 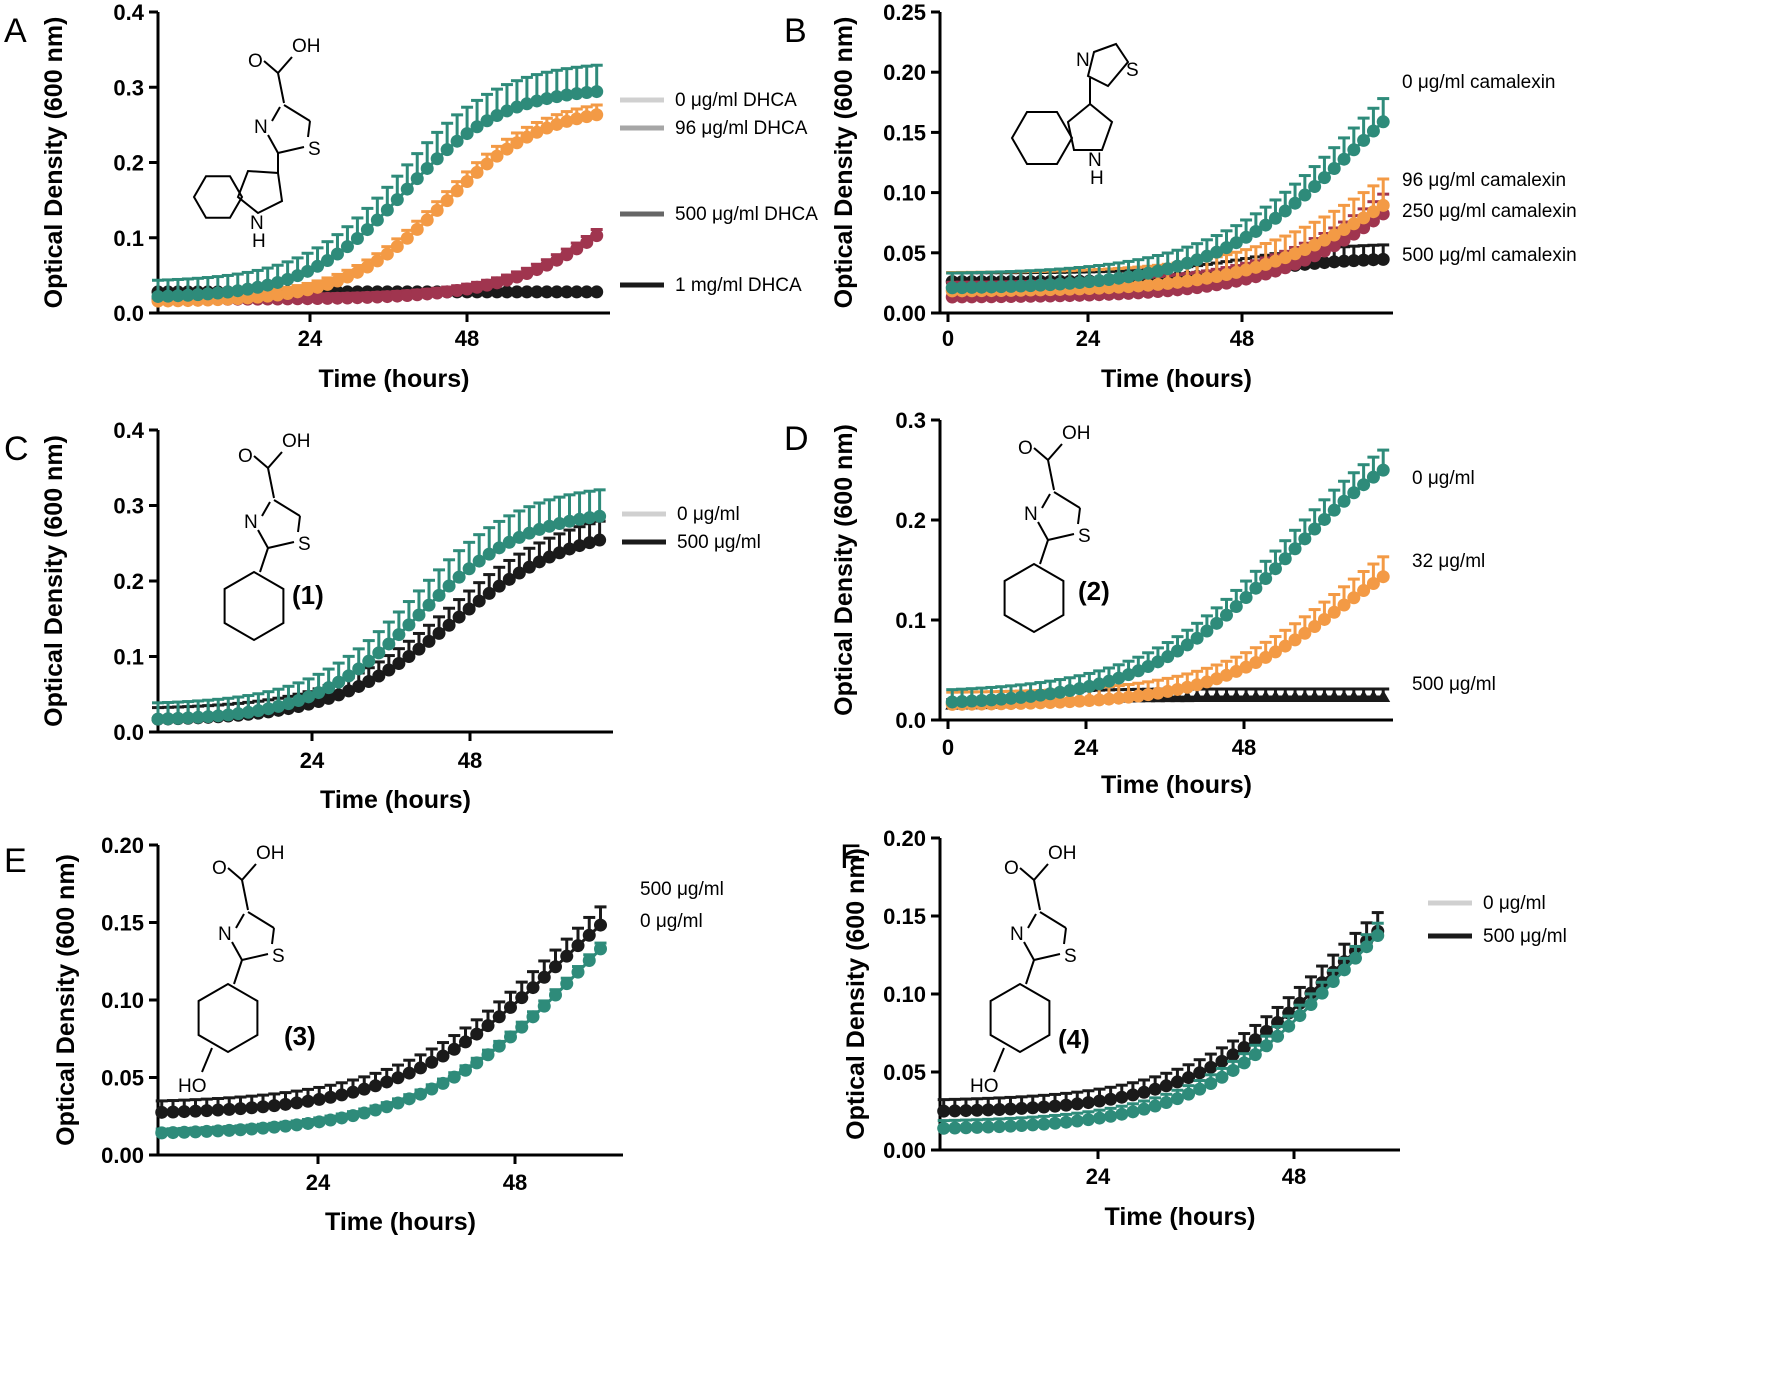 I want to click on legend-entry: 0 μg/ml camalexin, so click(x=1479, y=82).